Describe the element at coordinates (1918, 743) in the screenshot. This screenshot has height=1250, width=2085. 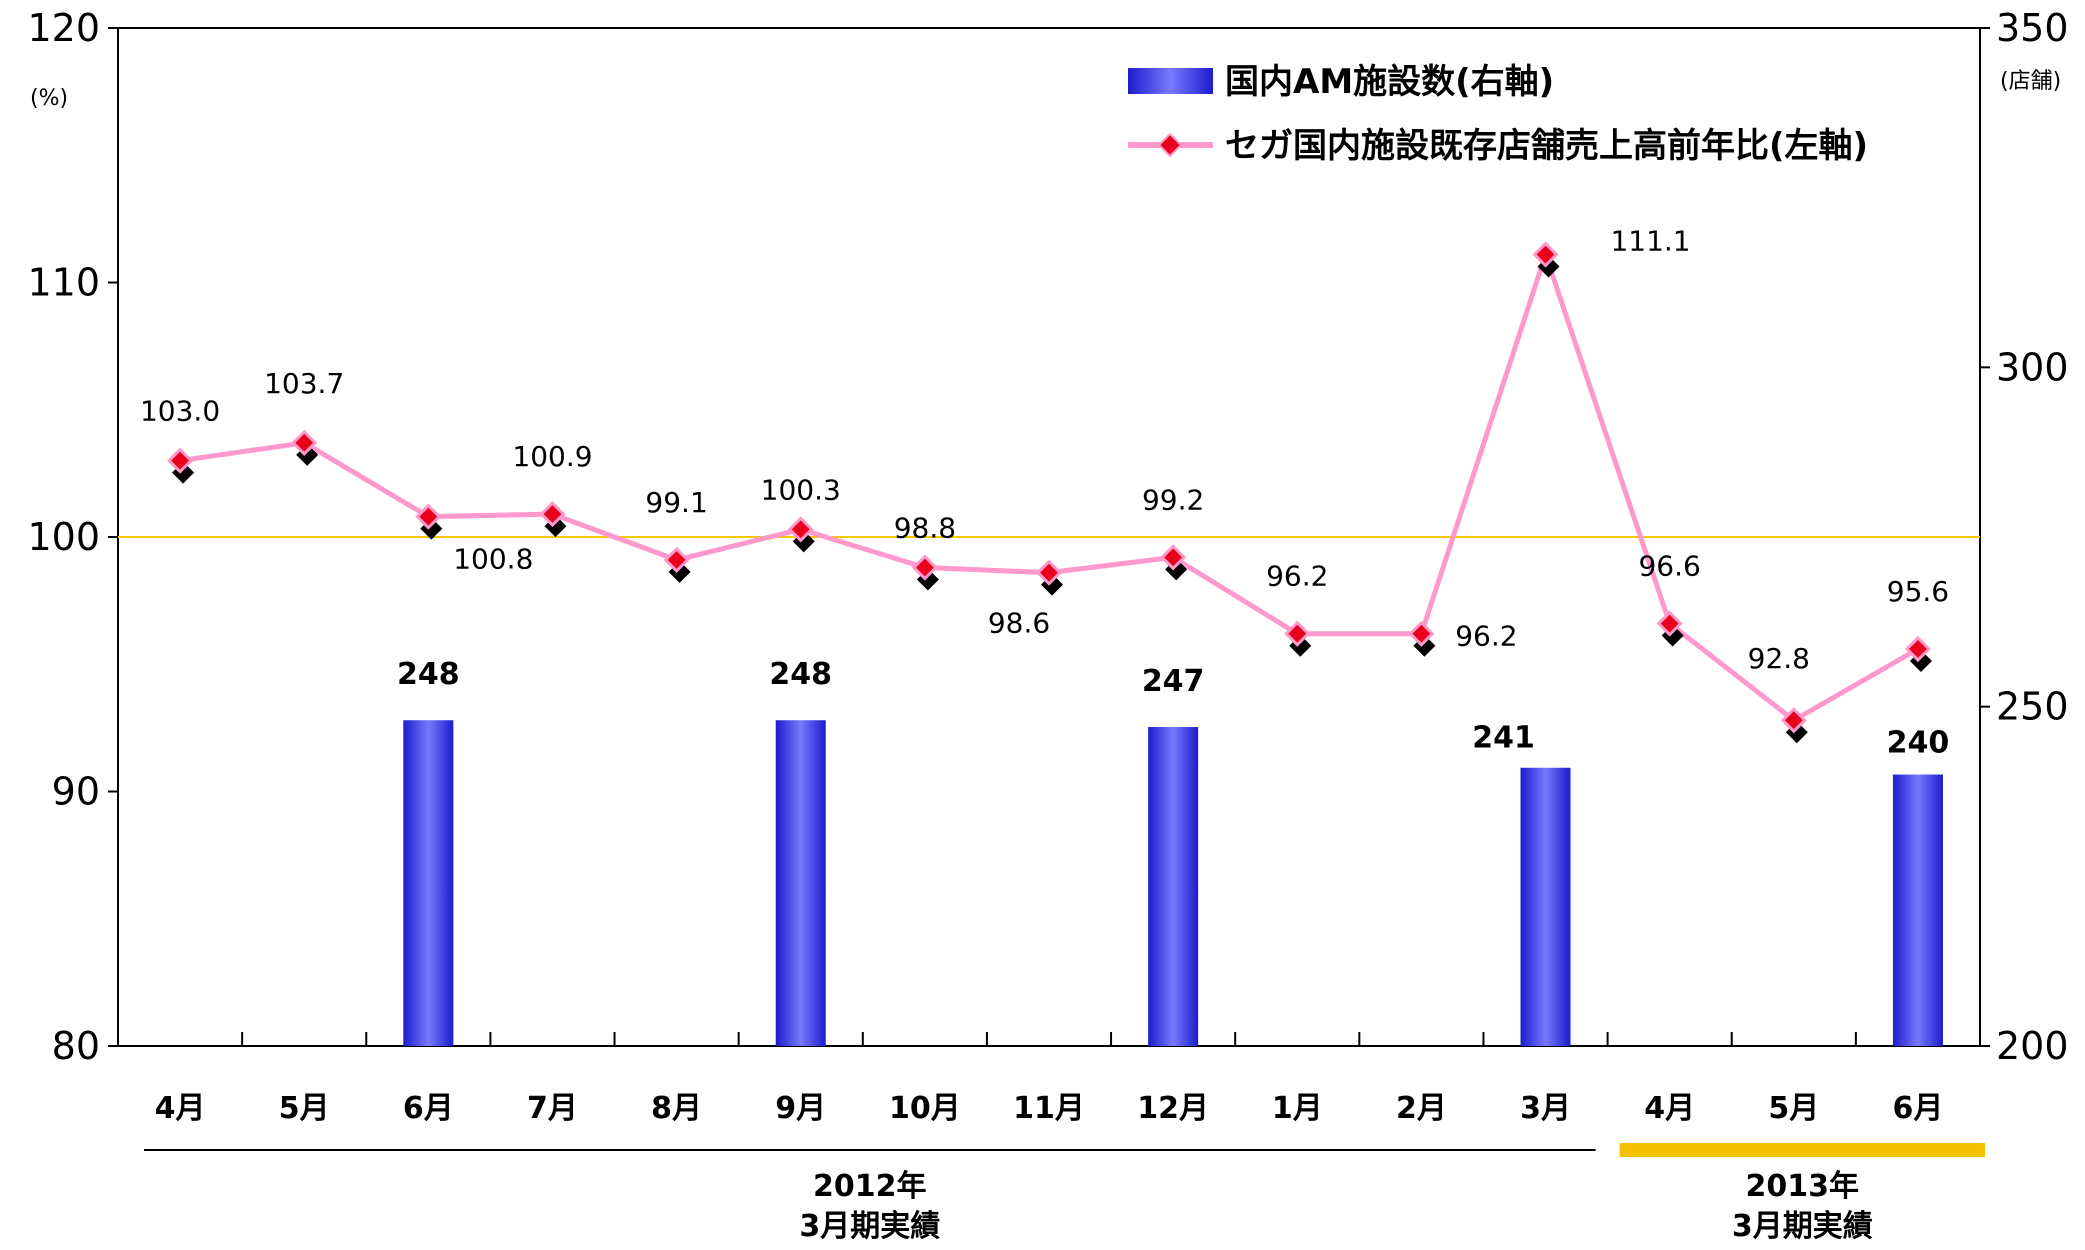
I see `bar-data-label: 240` at that location.